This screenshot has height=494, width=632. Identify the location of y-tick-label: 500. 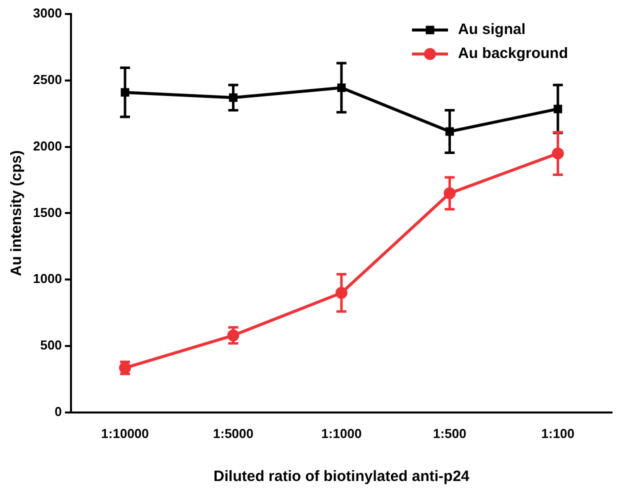
(51, 345).